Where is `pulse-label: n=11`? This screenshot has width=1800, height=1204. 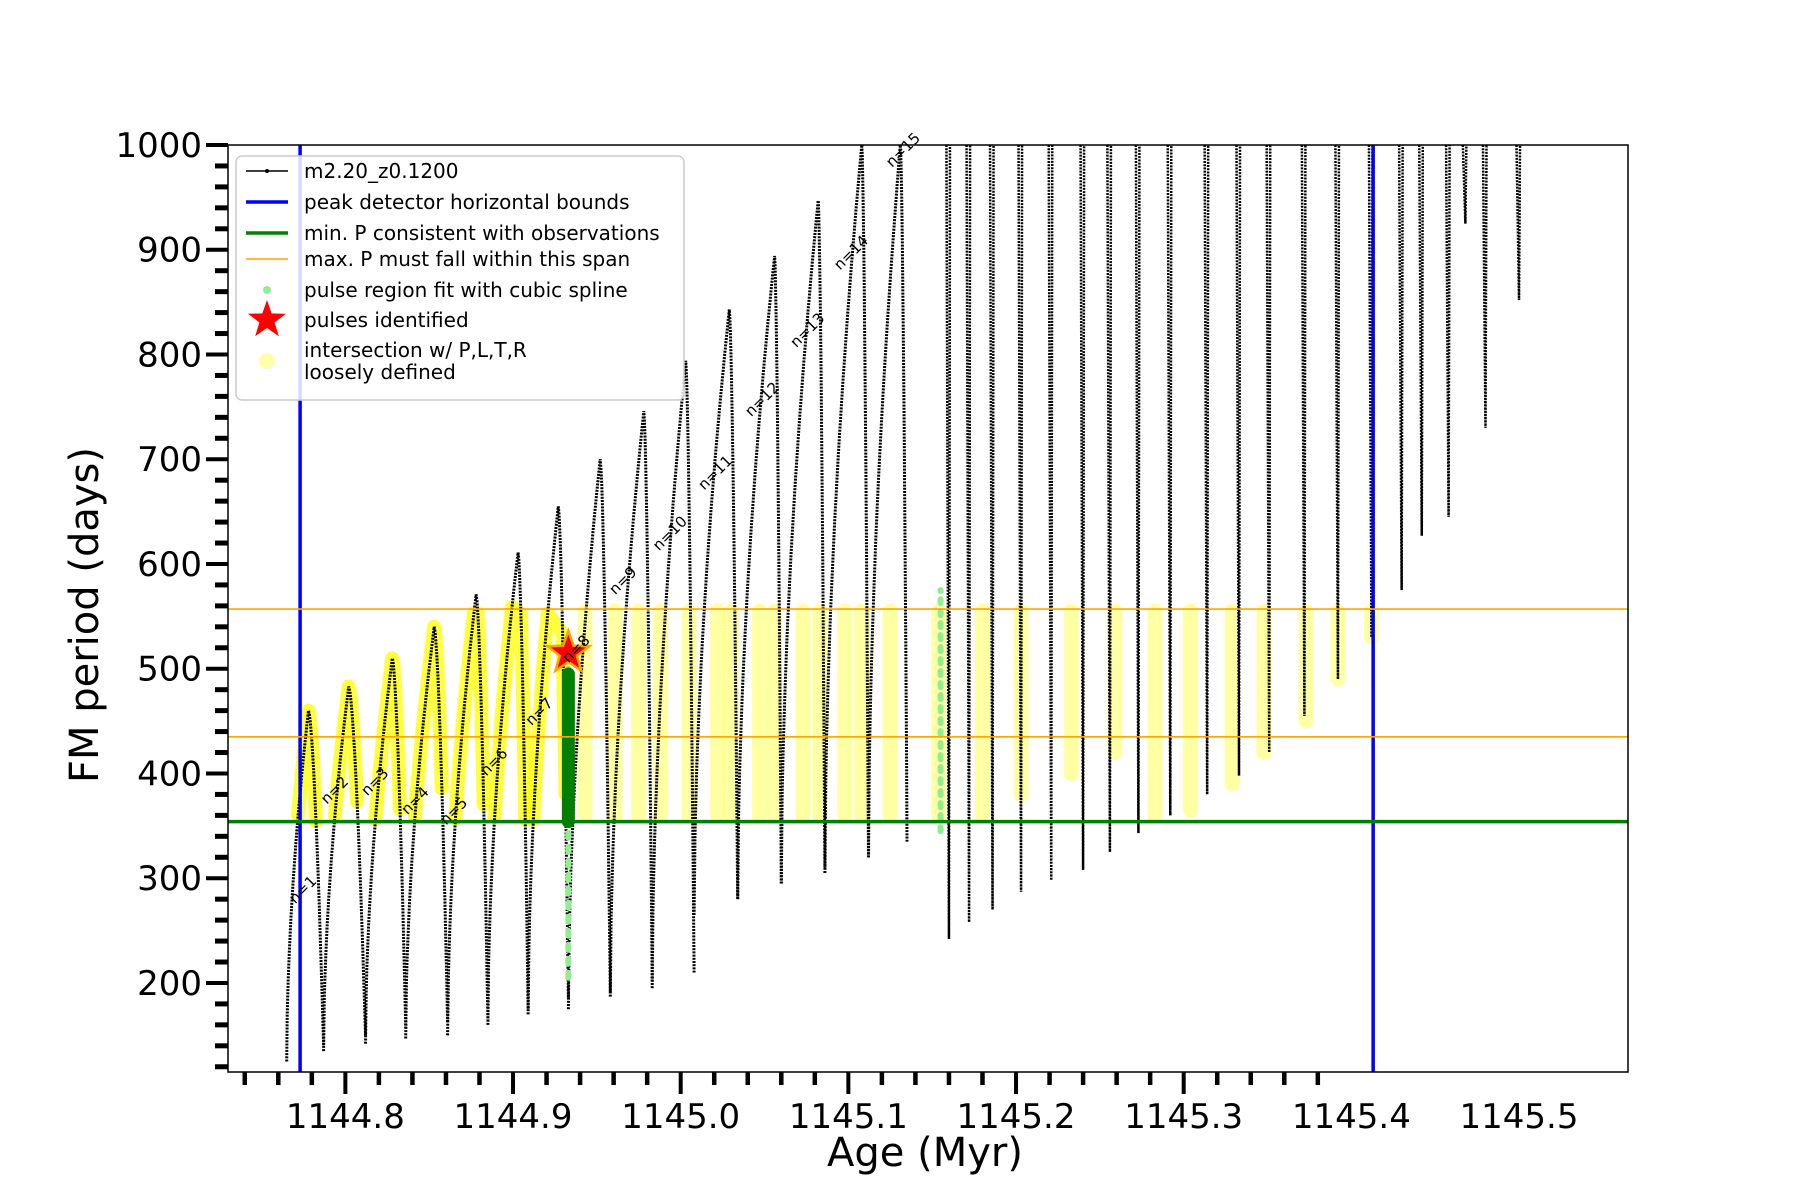 pulse-label: n=11 is located at coordinates (715, 473).